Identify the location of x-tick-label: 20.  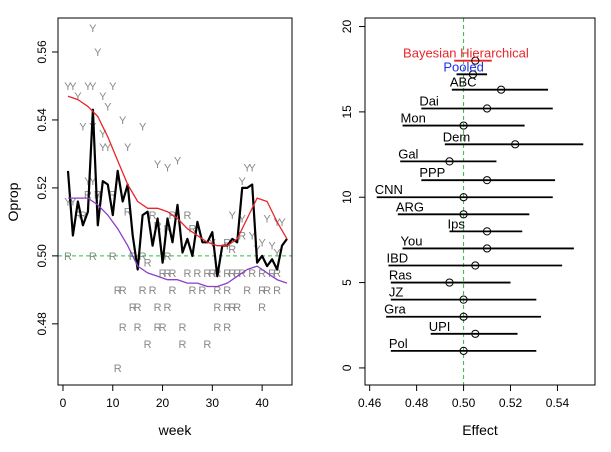
(163, 403).